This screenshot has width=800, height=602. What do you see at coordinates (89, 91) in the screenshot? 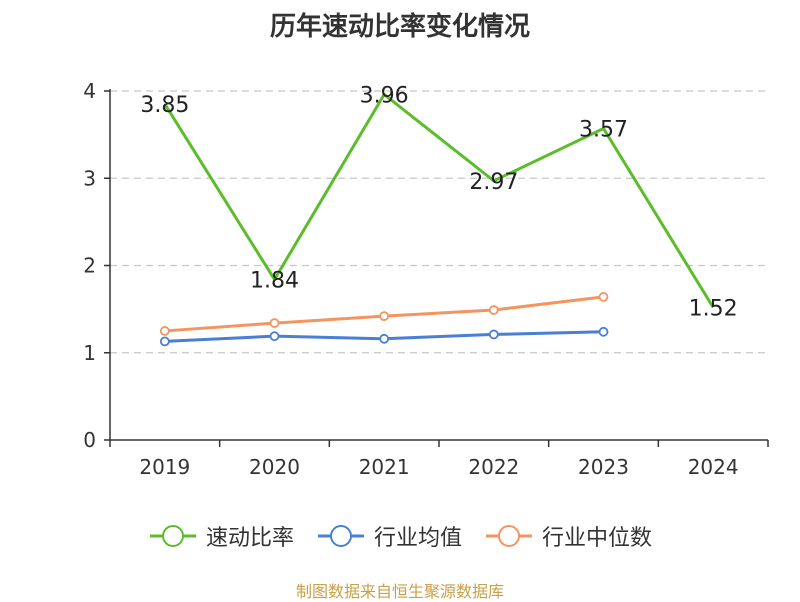
I see `y-tick-label: 4` at bounding box center [89, 91].